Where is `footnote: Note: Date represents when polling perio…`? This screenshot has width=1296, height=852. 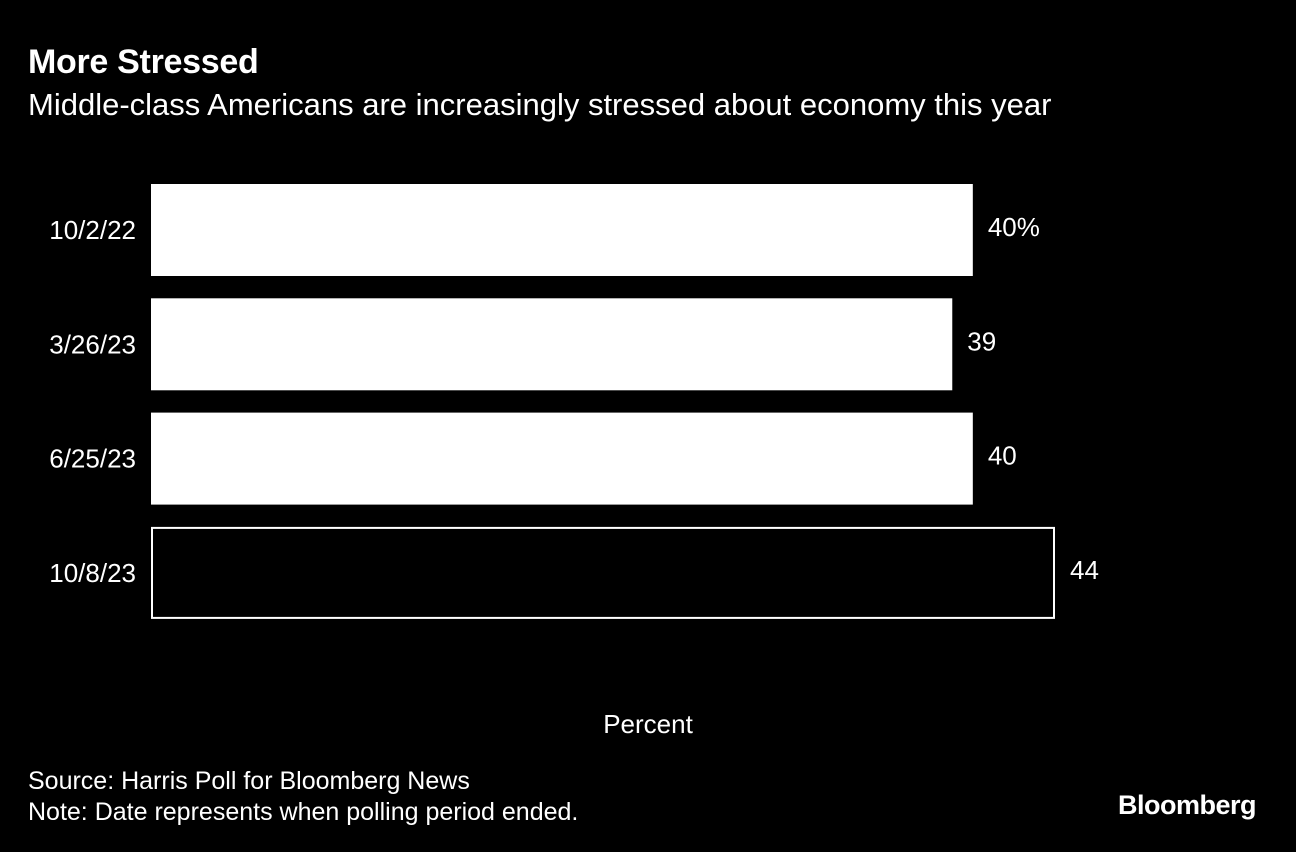
footnote: Note: Date represents when polling perio… is located at coordinates (303, 812).